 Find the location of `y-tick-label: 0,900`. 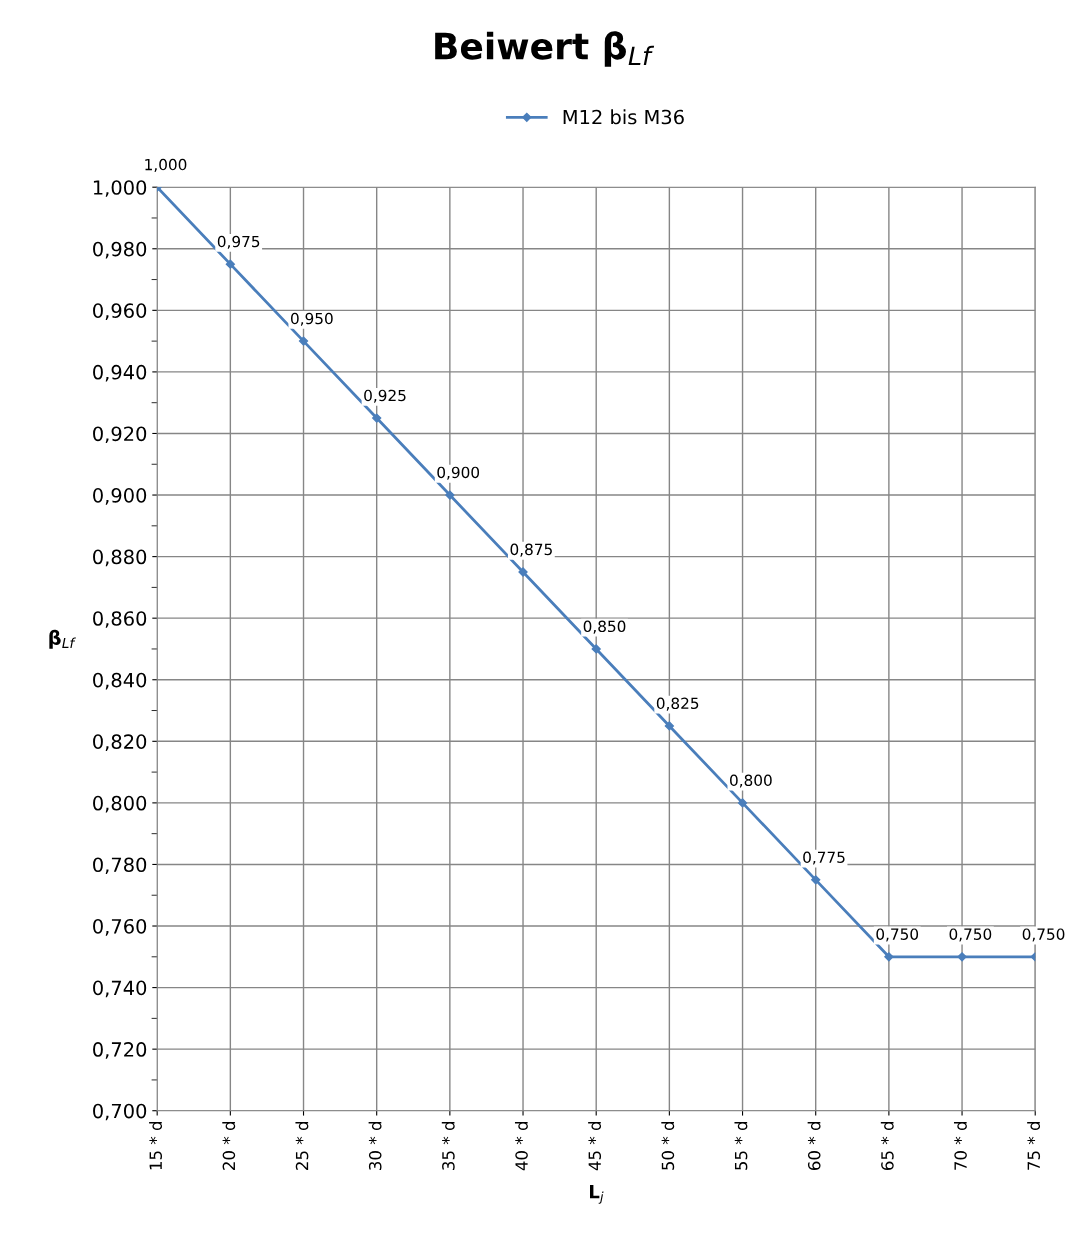

y-tick-label: 0,900 is located at coordinates (120, 496).